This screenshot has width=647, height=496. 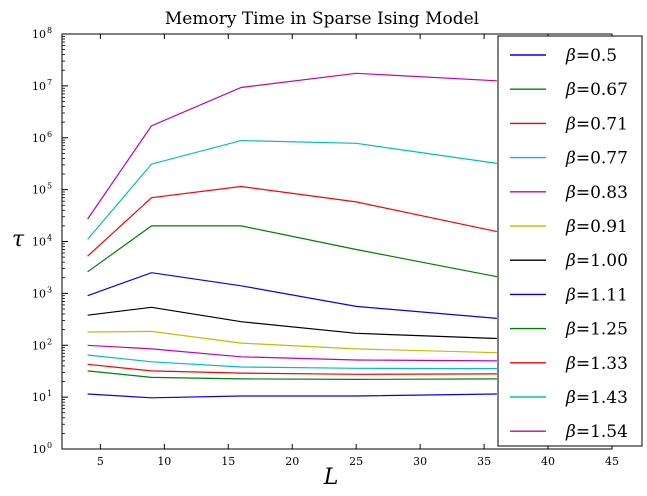 What do you see at coordinates (596, 261) in the screenshot?
I see `legend-label-7: β=1.00` at bounding box center [596, 261].